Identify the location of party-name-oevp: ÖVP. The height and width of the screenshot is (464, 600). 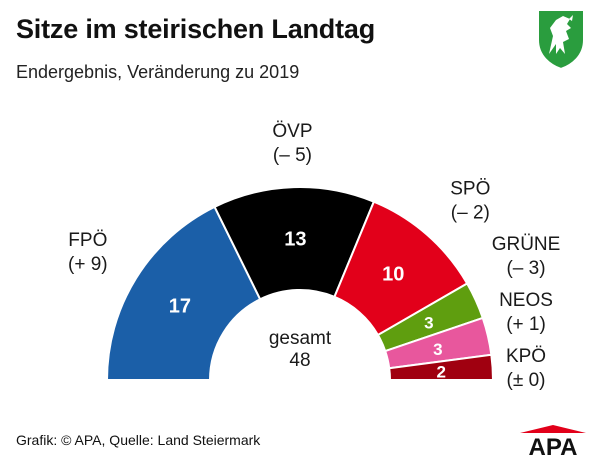
(292, 131).